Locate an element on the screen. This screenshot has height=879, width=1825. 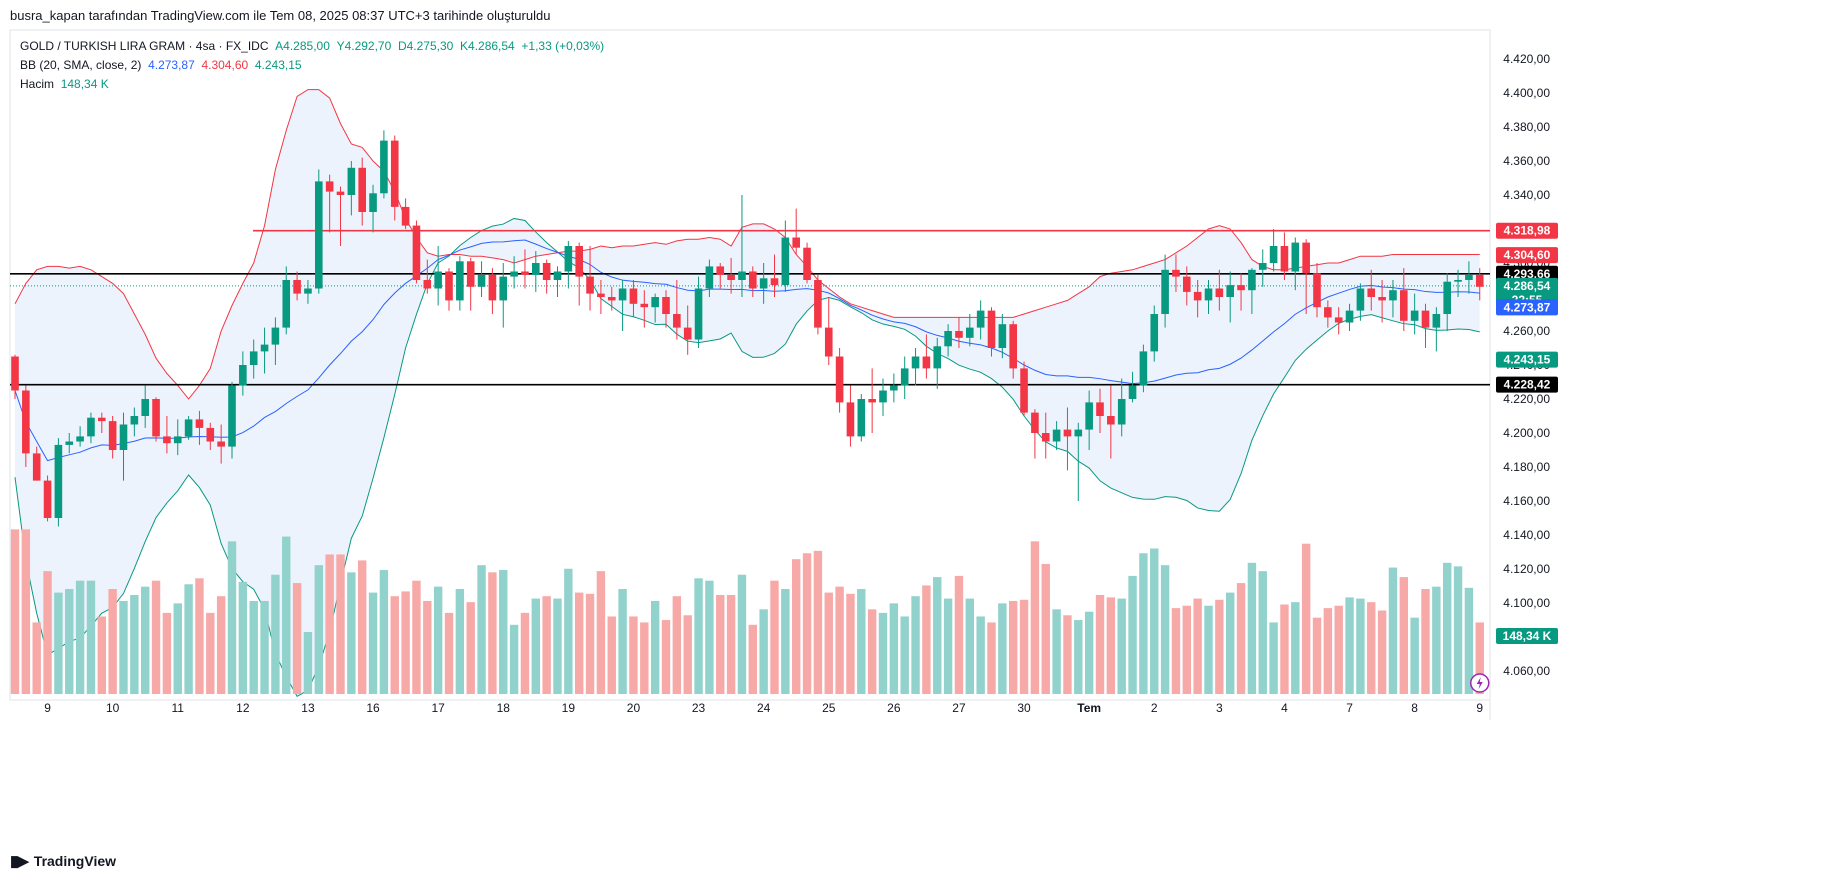
hline-tag-2-bg is located at coordinates (1527, 384).